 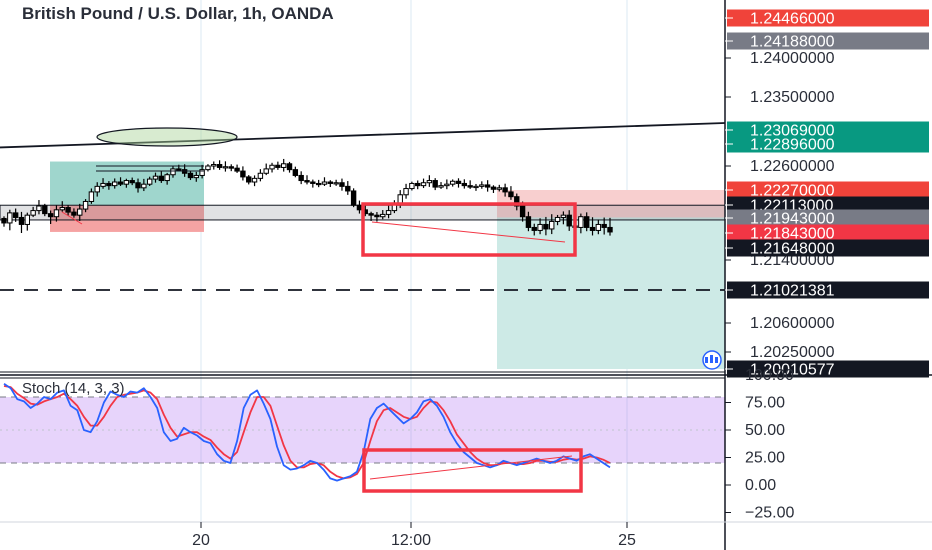 What do you see at coordinates (73, 388) in the screenshot?
I see `indicator-legend: Stoch (14, 3, 3)` at bounding box center [73, 388].